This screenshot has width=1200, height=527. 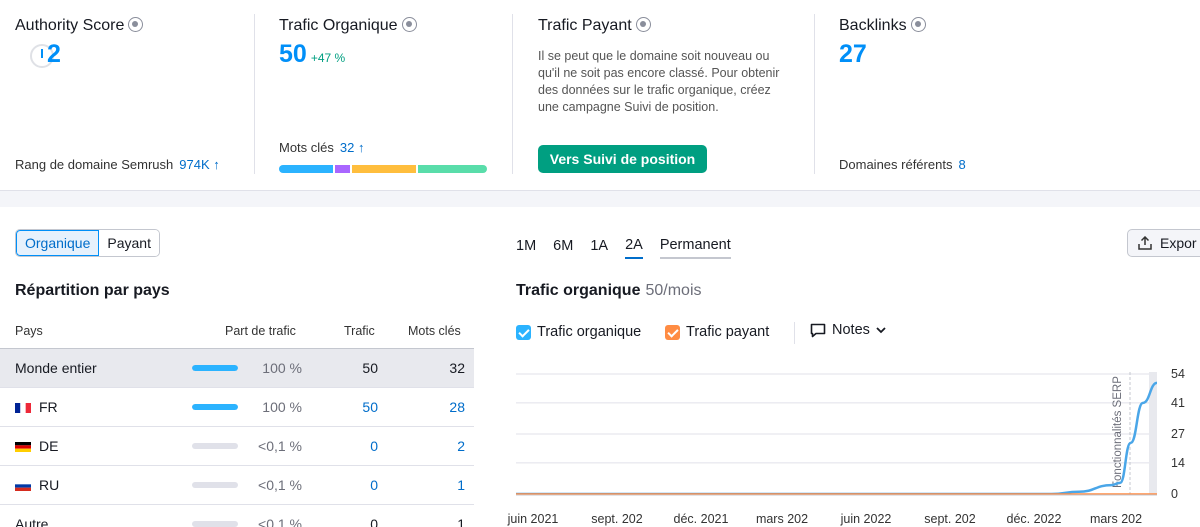 What do you see at coordinates (117, 164) in the screenshot?
I see `domain-rank: Rang de domaine Semrush 974K ↑` at bounding box center [117, 164].